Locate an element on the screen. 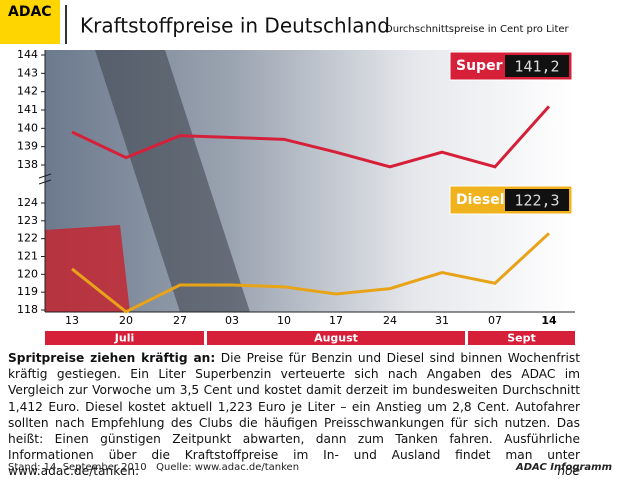  value-label: 122,3 is located at coordinates (536, 201).